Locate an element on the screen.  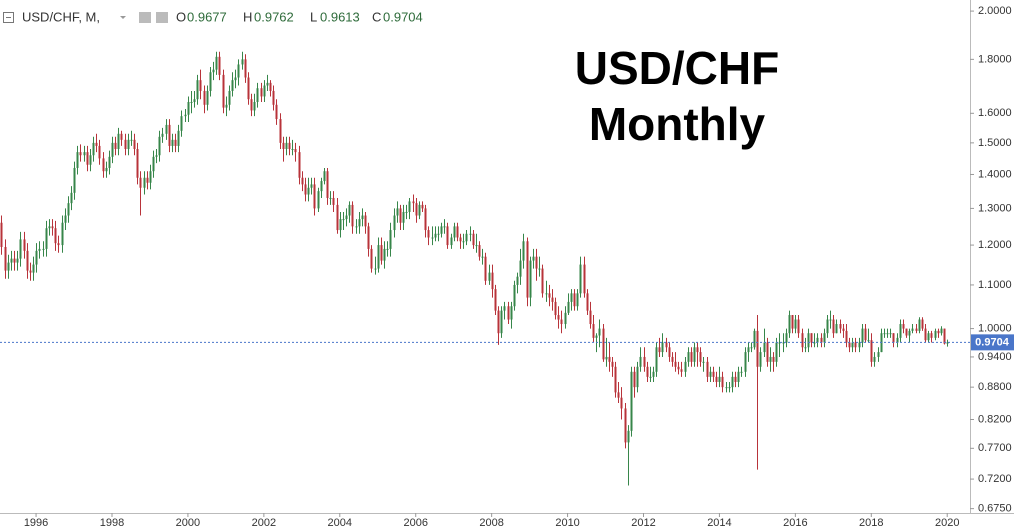
y-tick-label: 1.3000 is located at coordinates (995, 208).